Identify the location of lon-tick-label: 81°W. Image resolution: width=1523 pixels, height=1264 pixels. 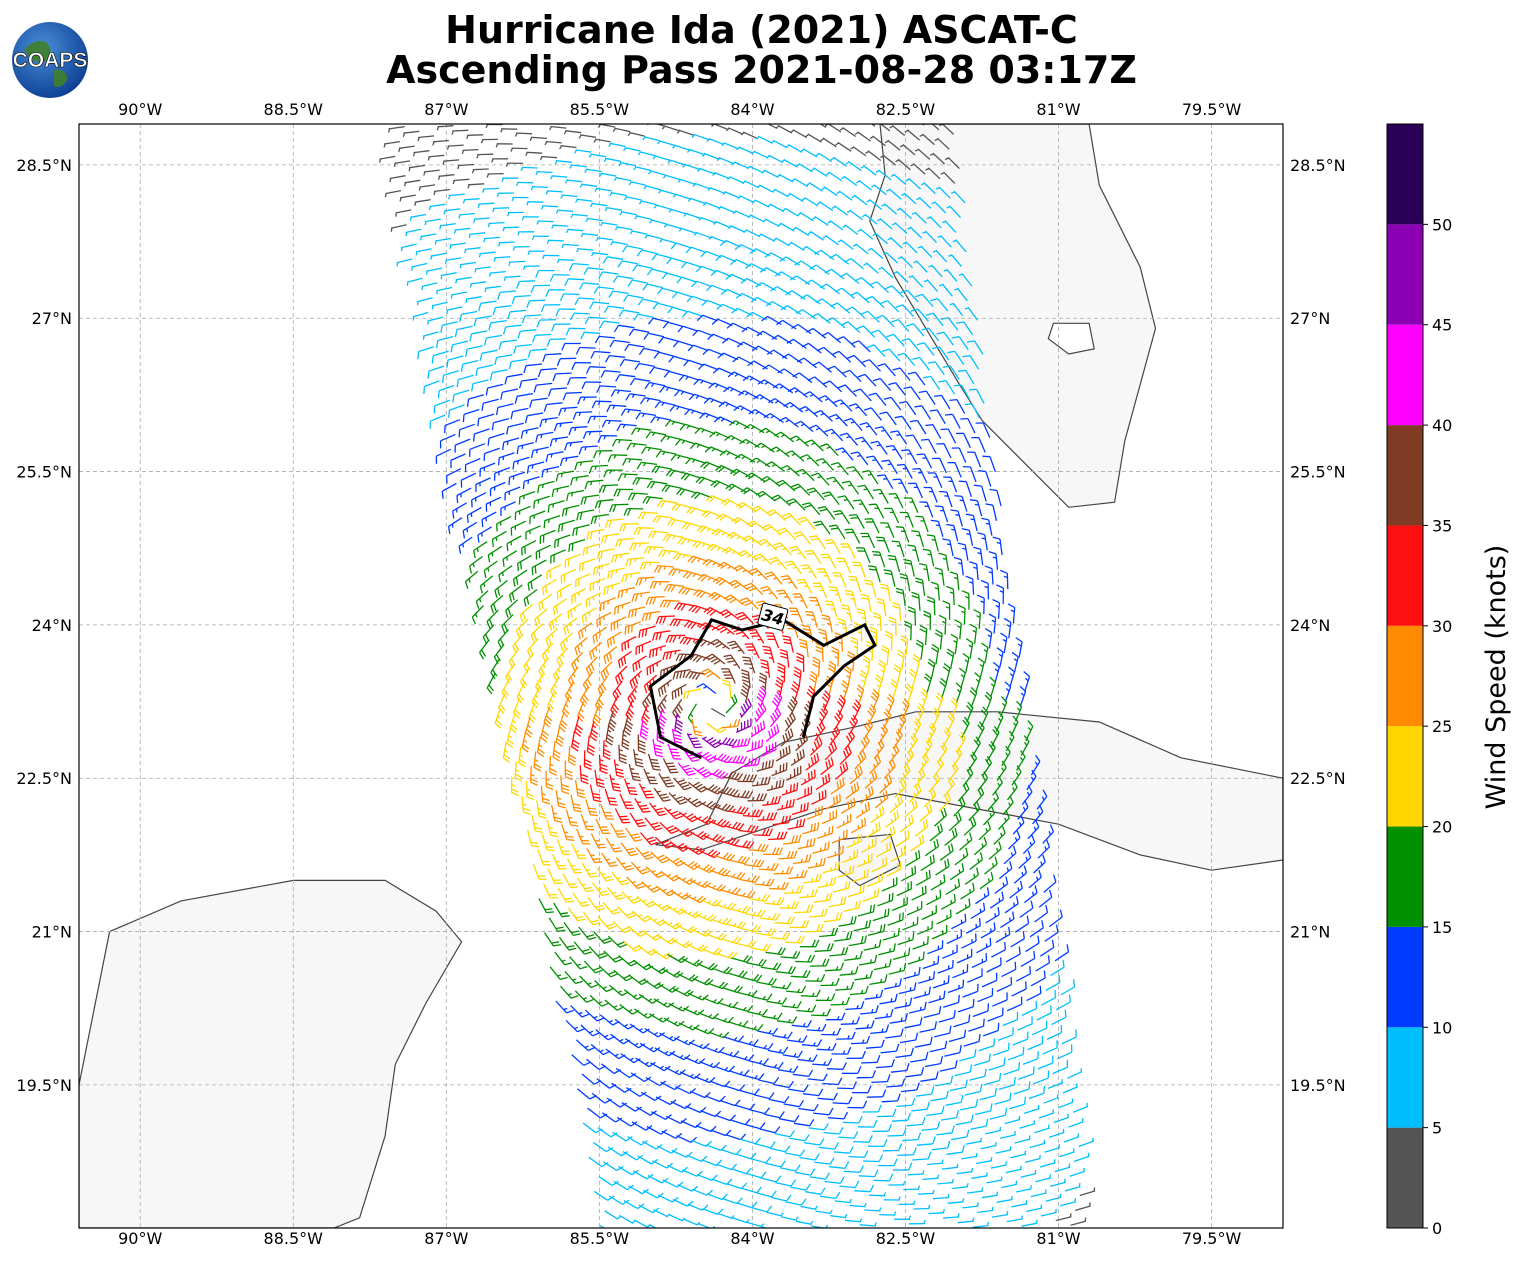
(1058, 1238).